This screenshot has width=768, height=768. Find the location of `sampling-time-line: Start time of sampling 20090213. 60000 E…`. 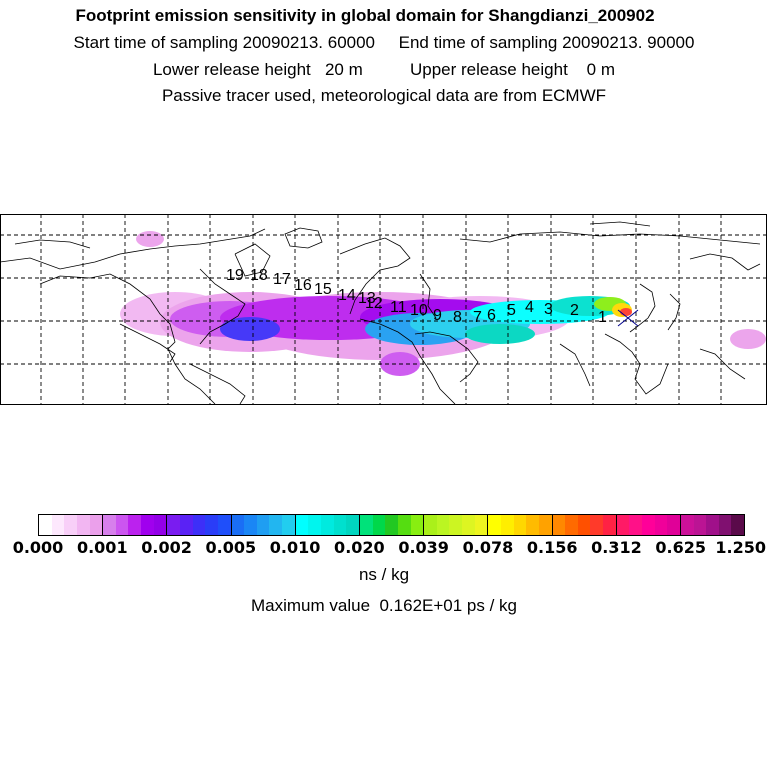

sampling-time-line: Start time of sampling 20090213. 60000 E… is located at coordinates (384, 42).